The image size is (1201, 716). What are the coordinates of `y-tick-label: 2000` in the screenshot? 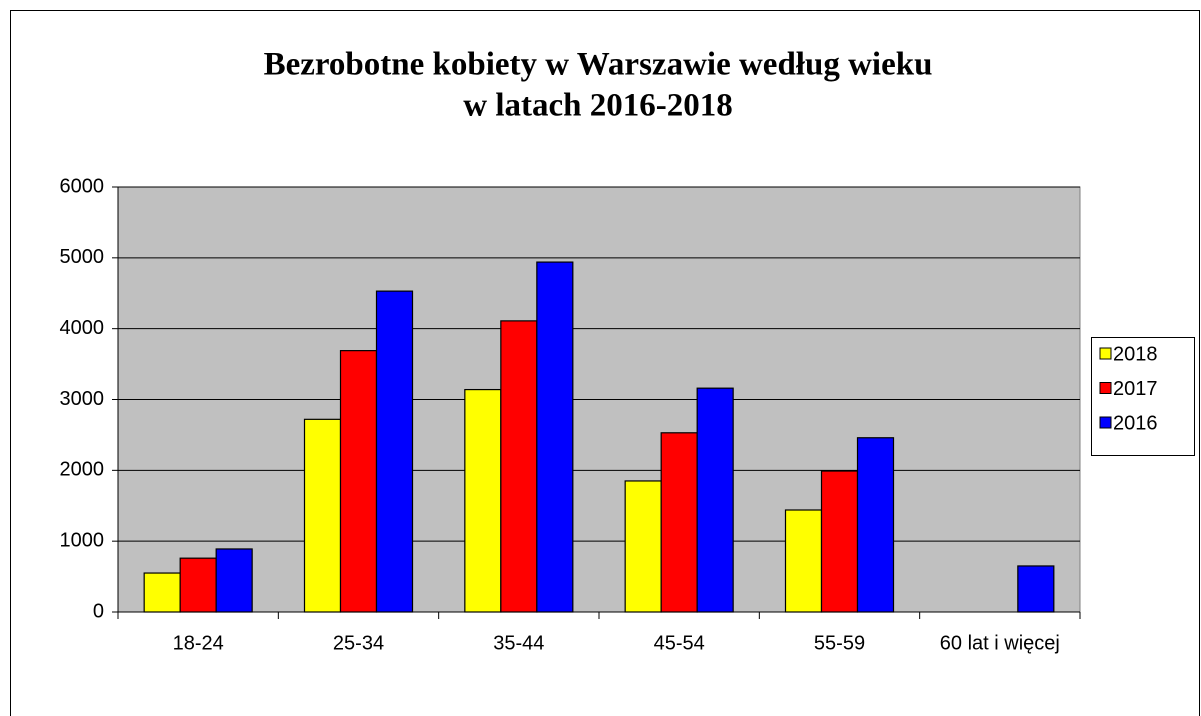 It's located at (82, 470).